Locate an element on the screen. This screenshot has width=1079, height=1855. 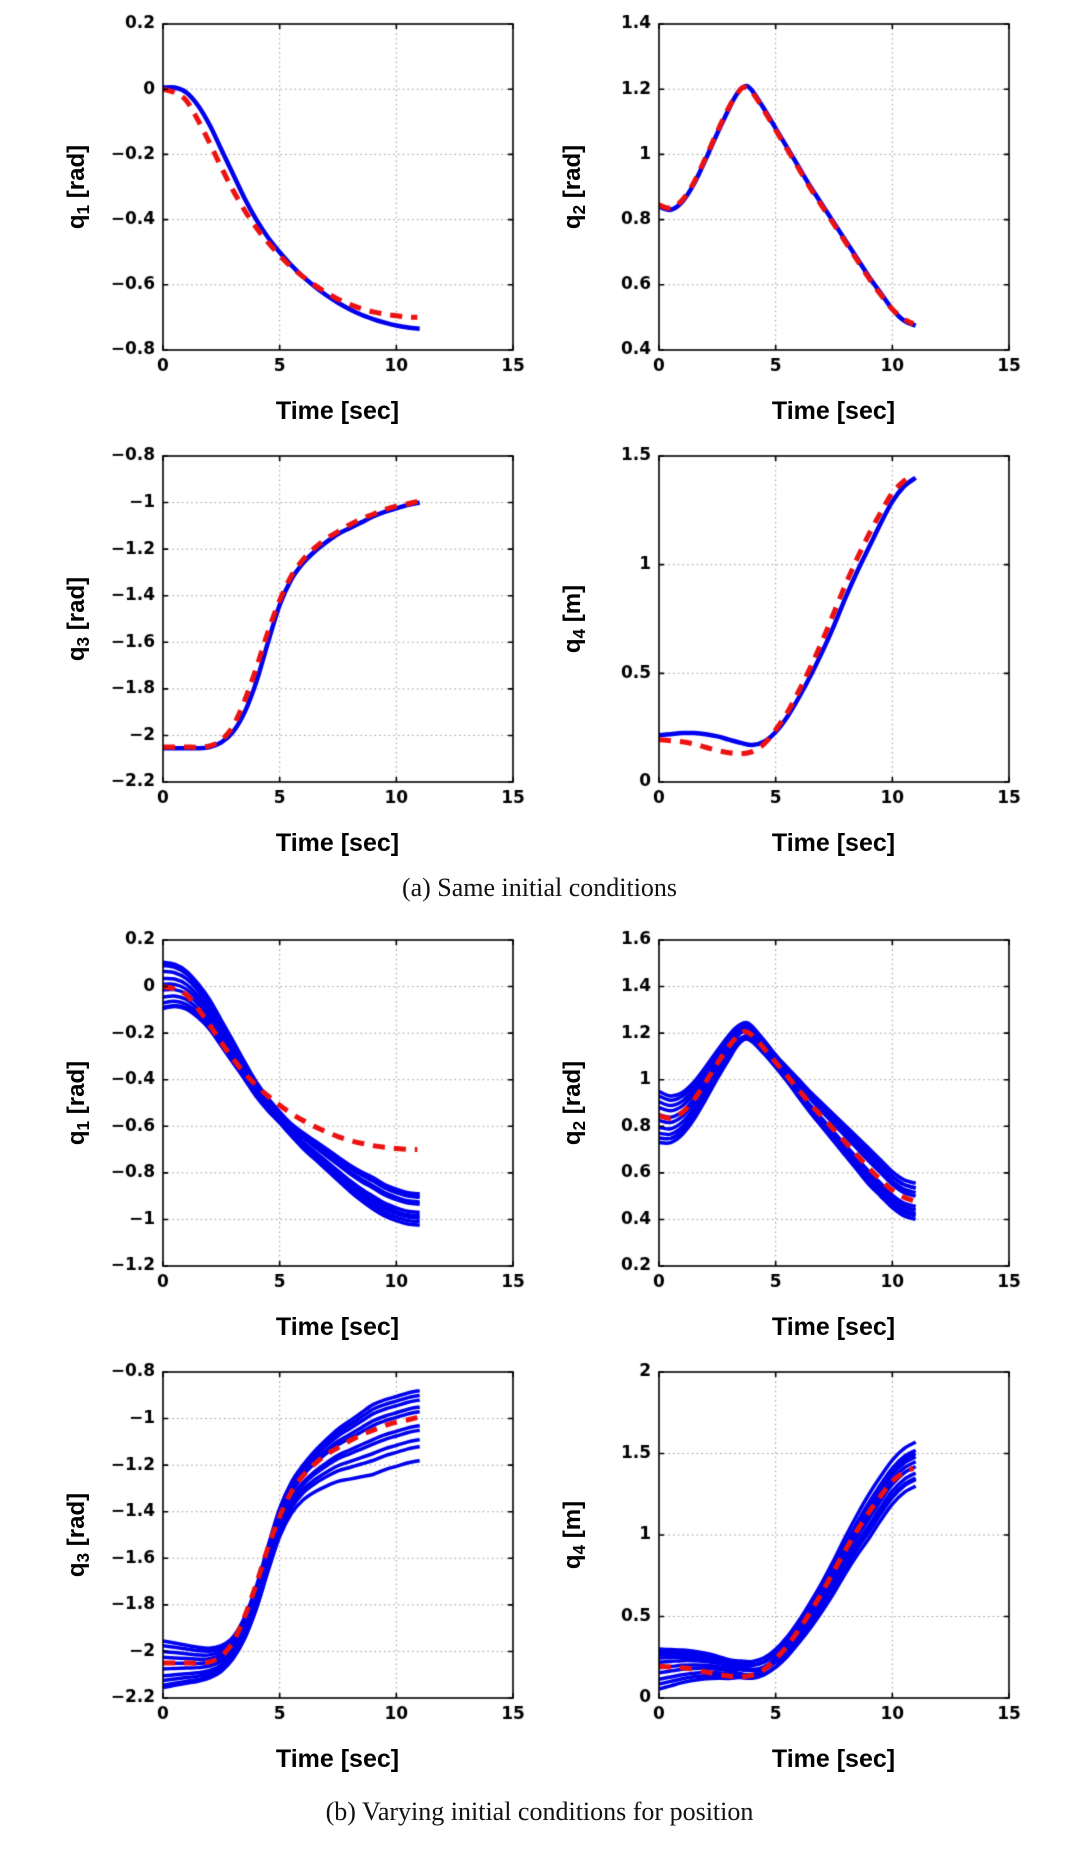
plot-canvas-b-q4 is located at coordinates (809, 1552).